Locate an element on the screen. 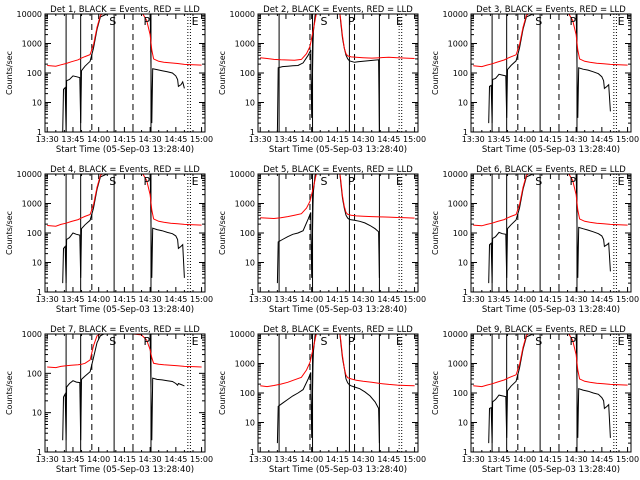 This screenshot has width=640, height=480. panel-title: Det 7, BLACK = Events, RED = LLD is located at coordinates (125, 330).